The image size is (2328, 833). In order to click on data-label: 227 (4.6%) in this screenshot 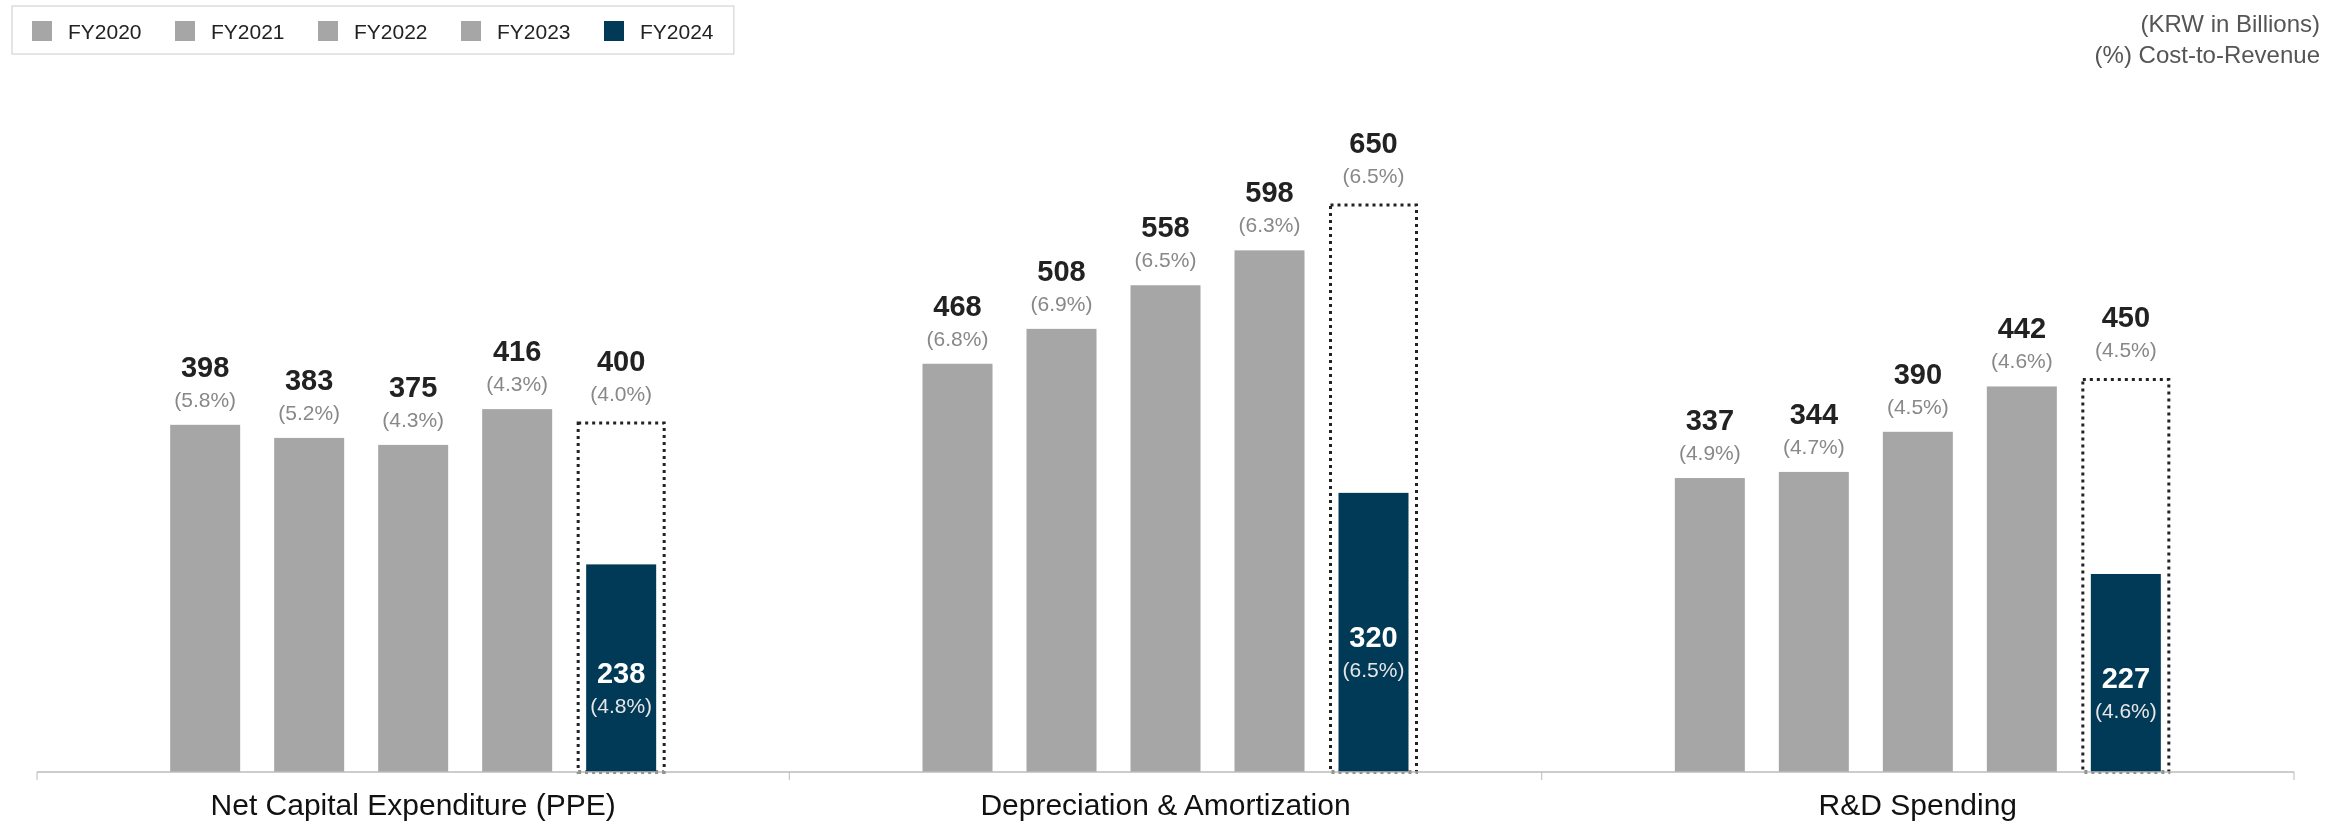, I will do `click(2125, 691)`.